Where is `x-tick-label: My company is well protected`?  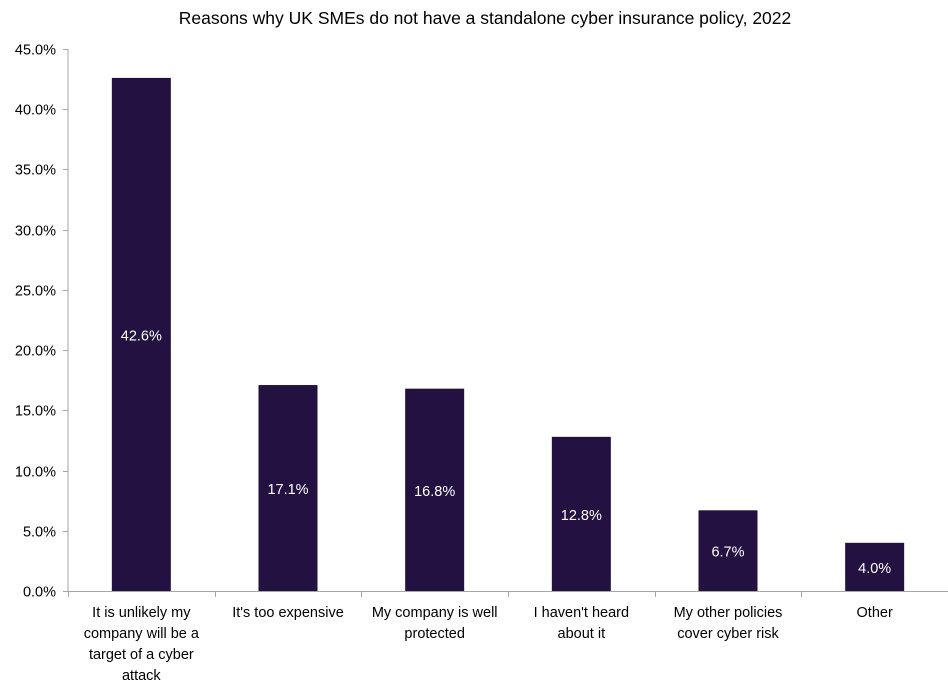 x-tick-label: My company is well protected is located at coordinates (435, 623).